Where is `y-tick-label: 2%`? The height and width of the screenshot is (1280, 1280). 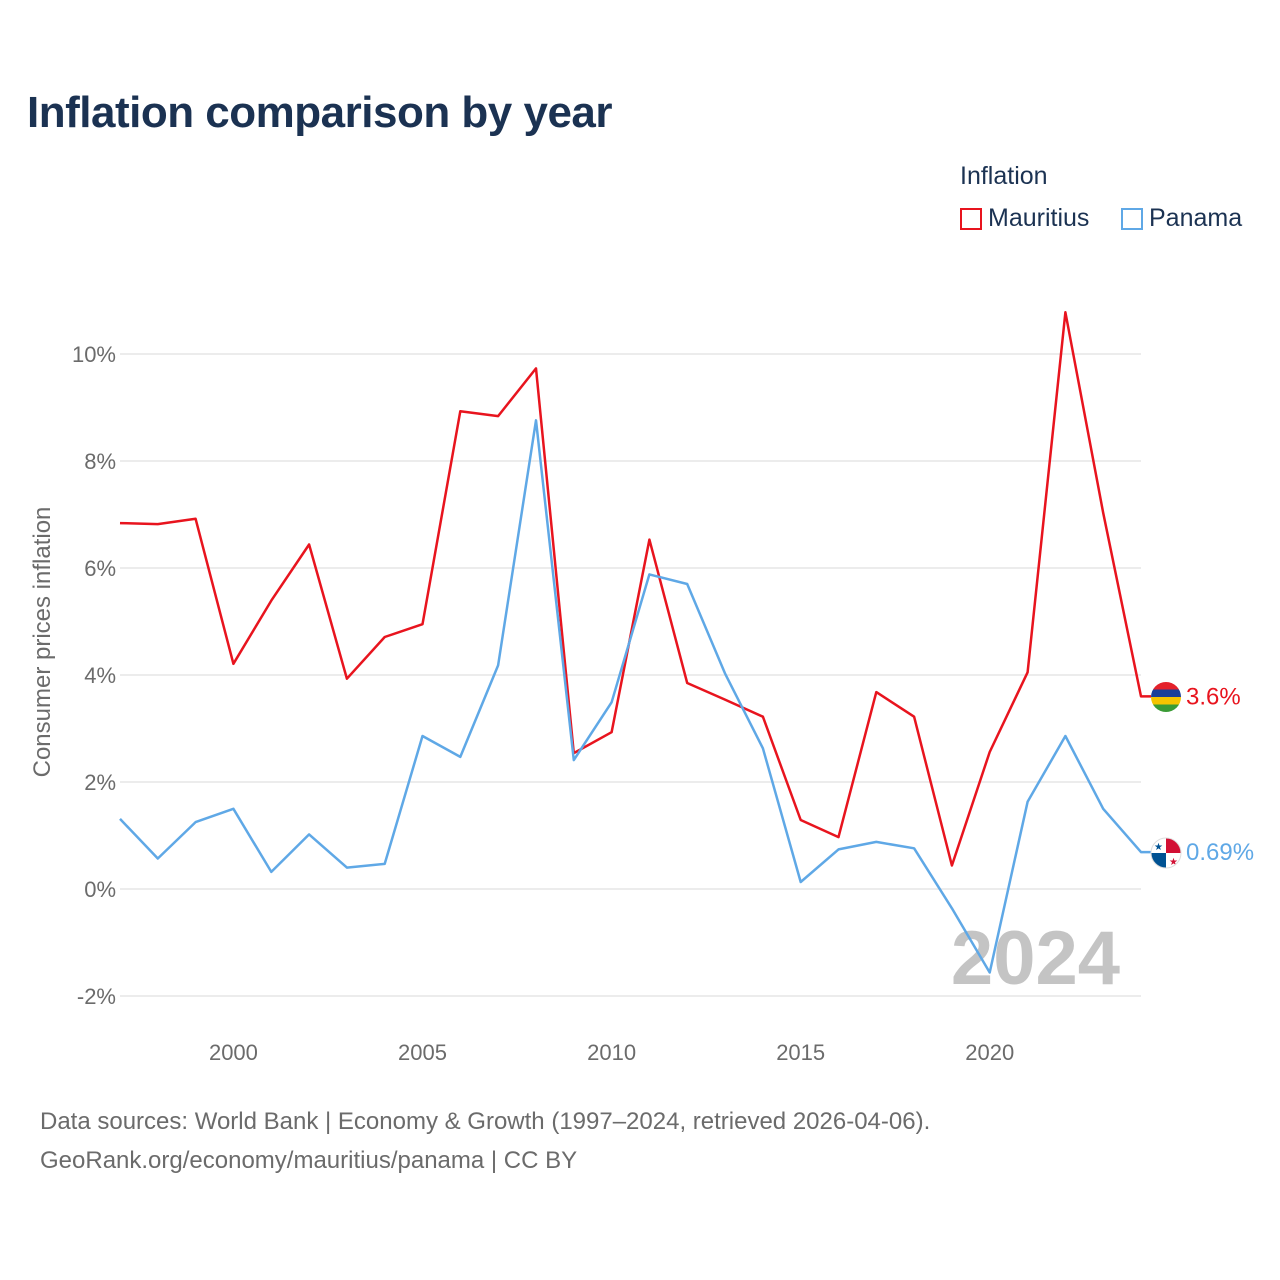
y-tick-label: 2% is located at coordinates (100, 782).